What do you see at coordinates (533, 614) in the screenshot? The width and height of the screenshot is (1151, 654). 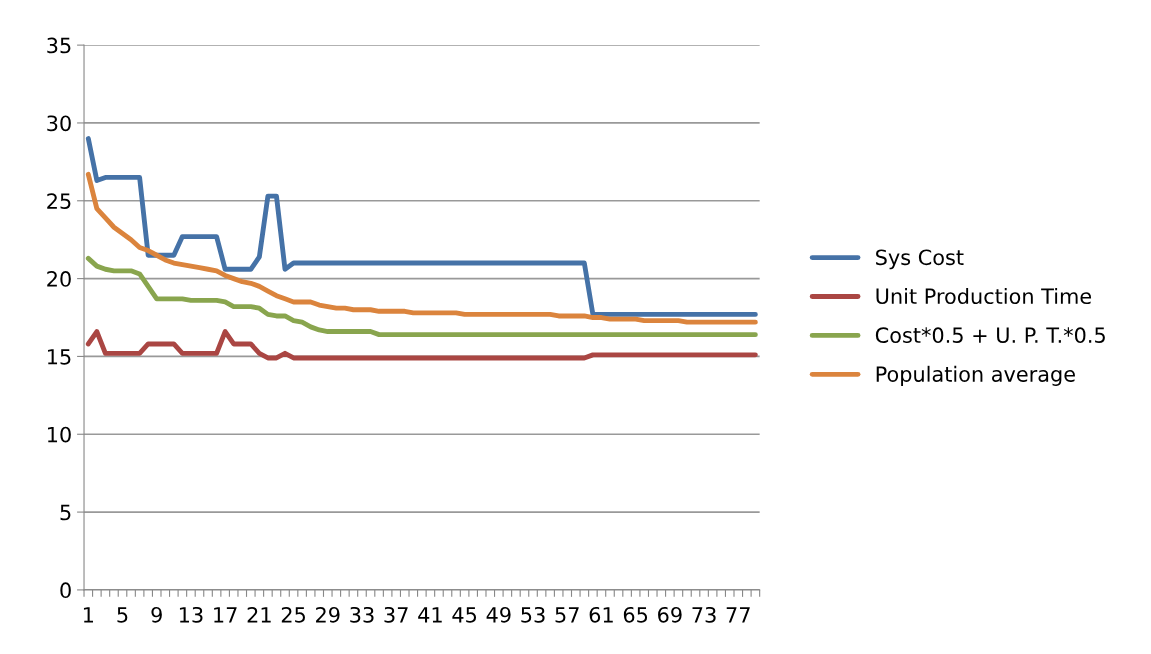 I see `x-tick-label: 53` at bounding box center [533, 614].